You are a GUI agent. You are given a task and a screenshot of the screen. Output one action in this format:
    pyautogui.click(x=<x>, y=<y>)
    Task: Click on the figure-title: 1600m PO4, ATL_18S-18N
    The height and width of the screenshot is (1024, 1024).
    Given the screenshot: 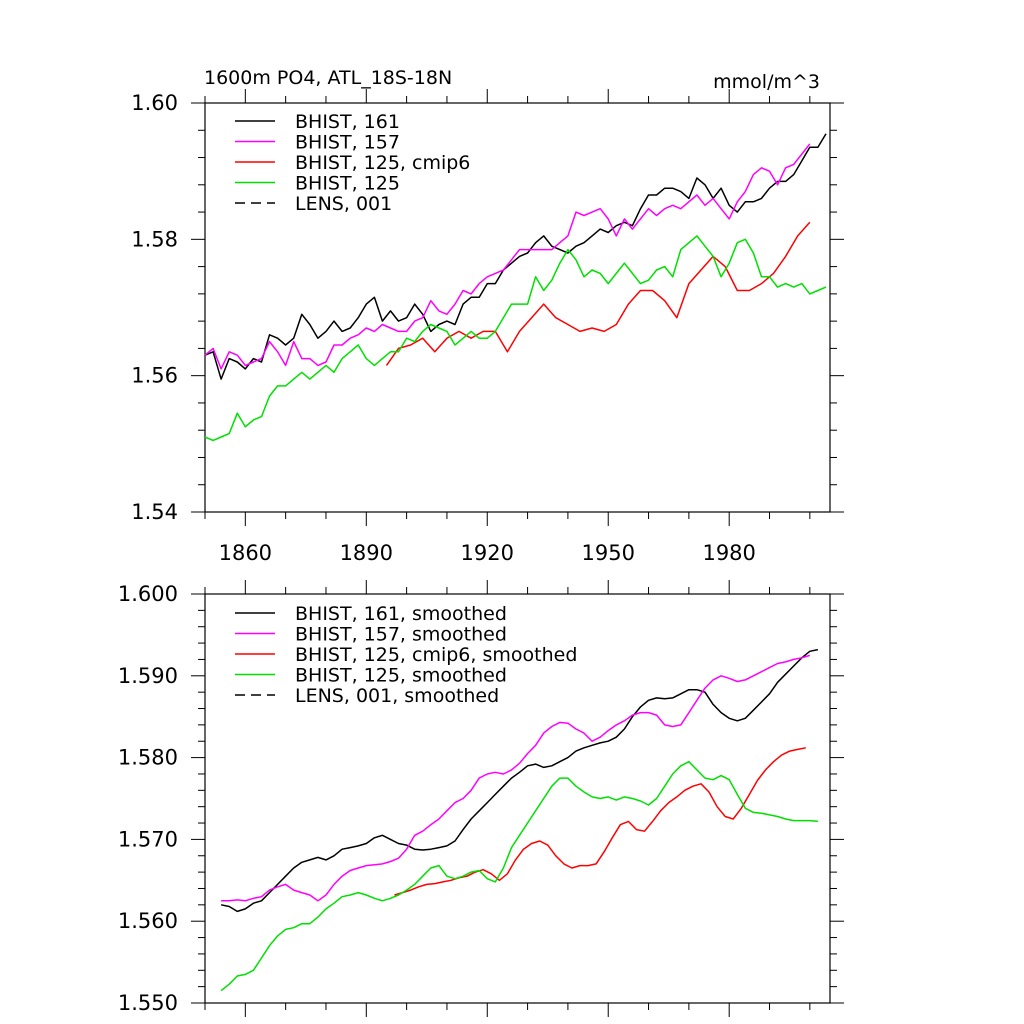 What is the action you would take?
    pyautogui.click(x=328, y=78)
    